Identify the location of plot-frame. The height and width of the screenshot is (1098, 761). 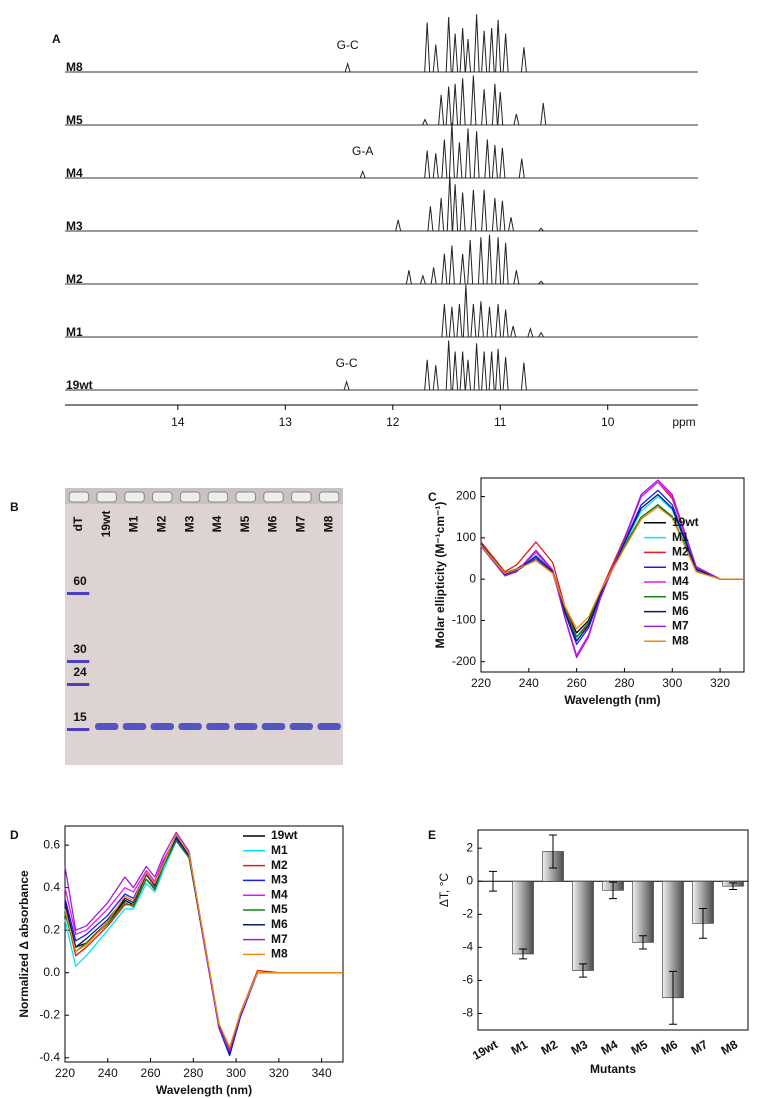
(613, 930).